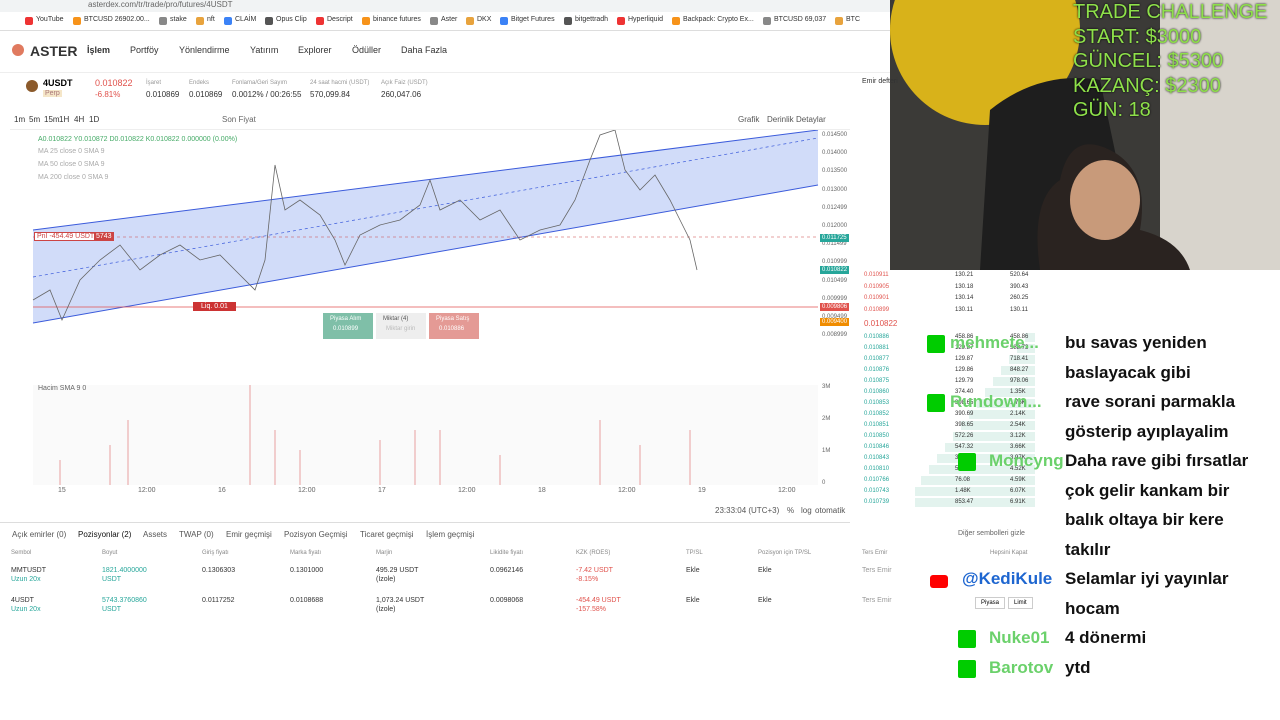 The width and height of the screenshot is (1280, 720). What do you see at coordinates (835, 317) in the screenshot?
I see `price-axis-label: 0.009499` at bounding box center [835, 317].